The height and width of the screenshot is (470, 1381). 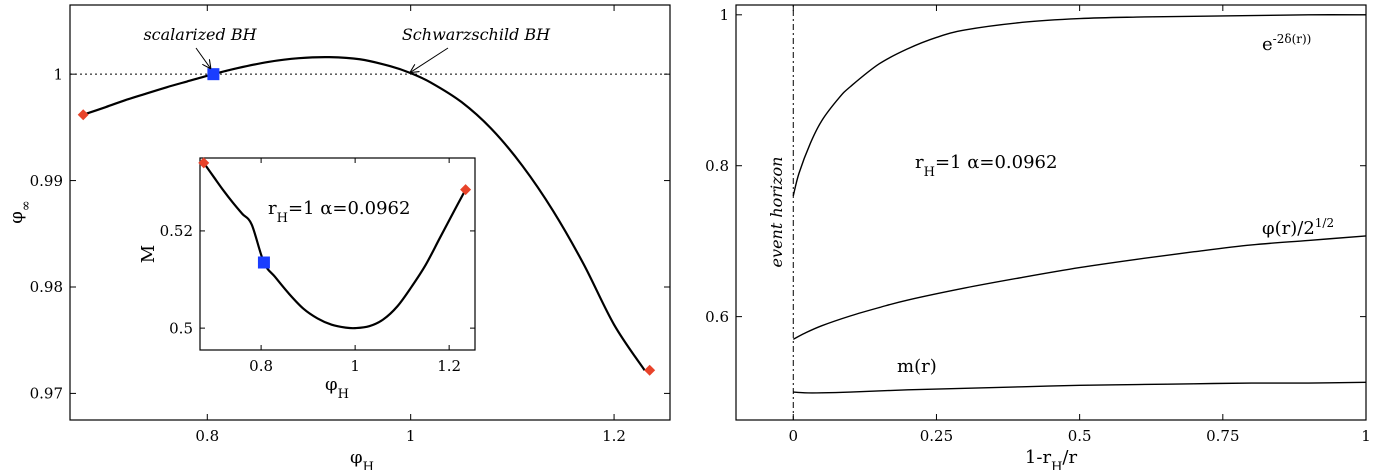 What do you see at coordinates (1286, 43) in the screenshot?
I see `series-label-metric: e-2δ(r))` at bounding box center [1286, 43].